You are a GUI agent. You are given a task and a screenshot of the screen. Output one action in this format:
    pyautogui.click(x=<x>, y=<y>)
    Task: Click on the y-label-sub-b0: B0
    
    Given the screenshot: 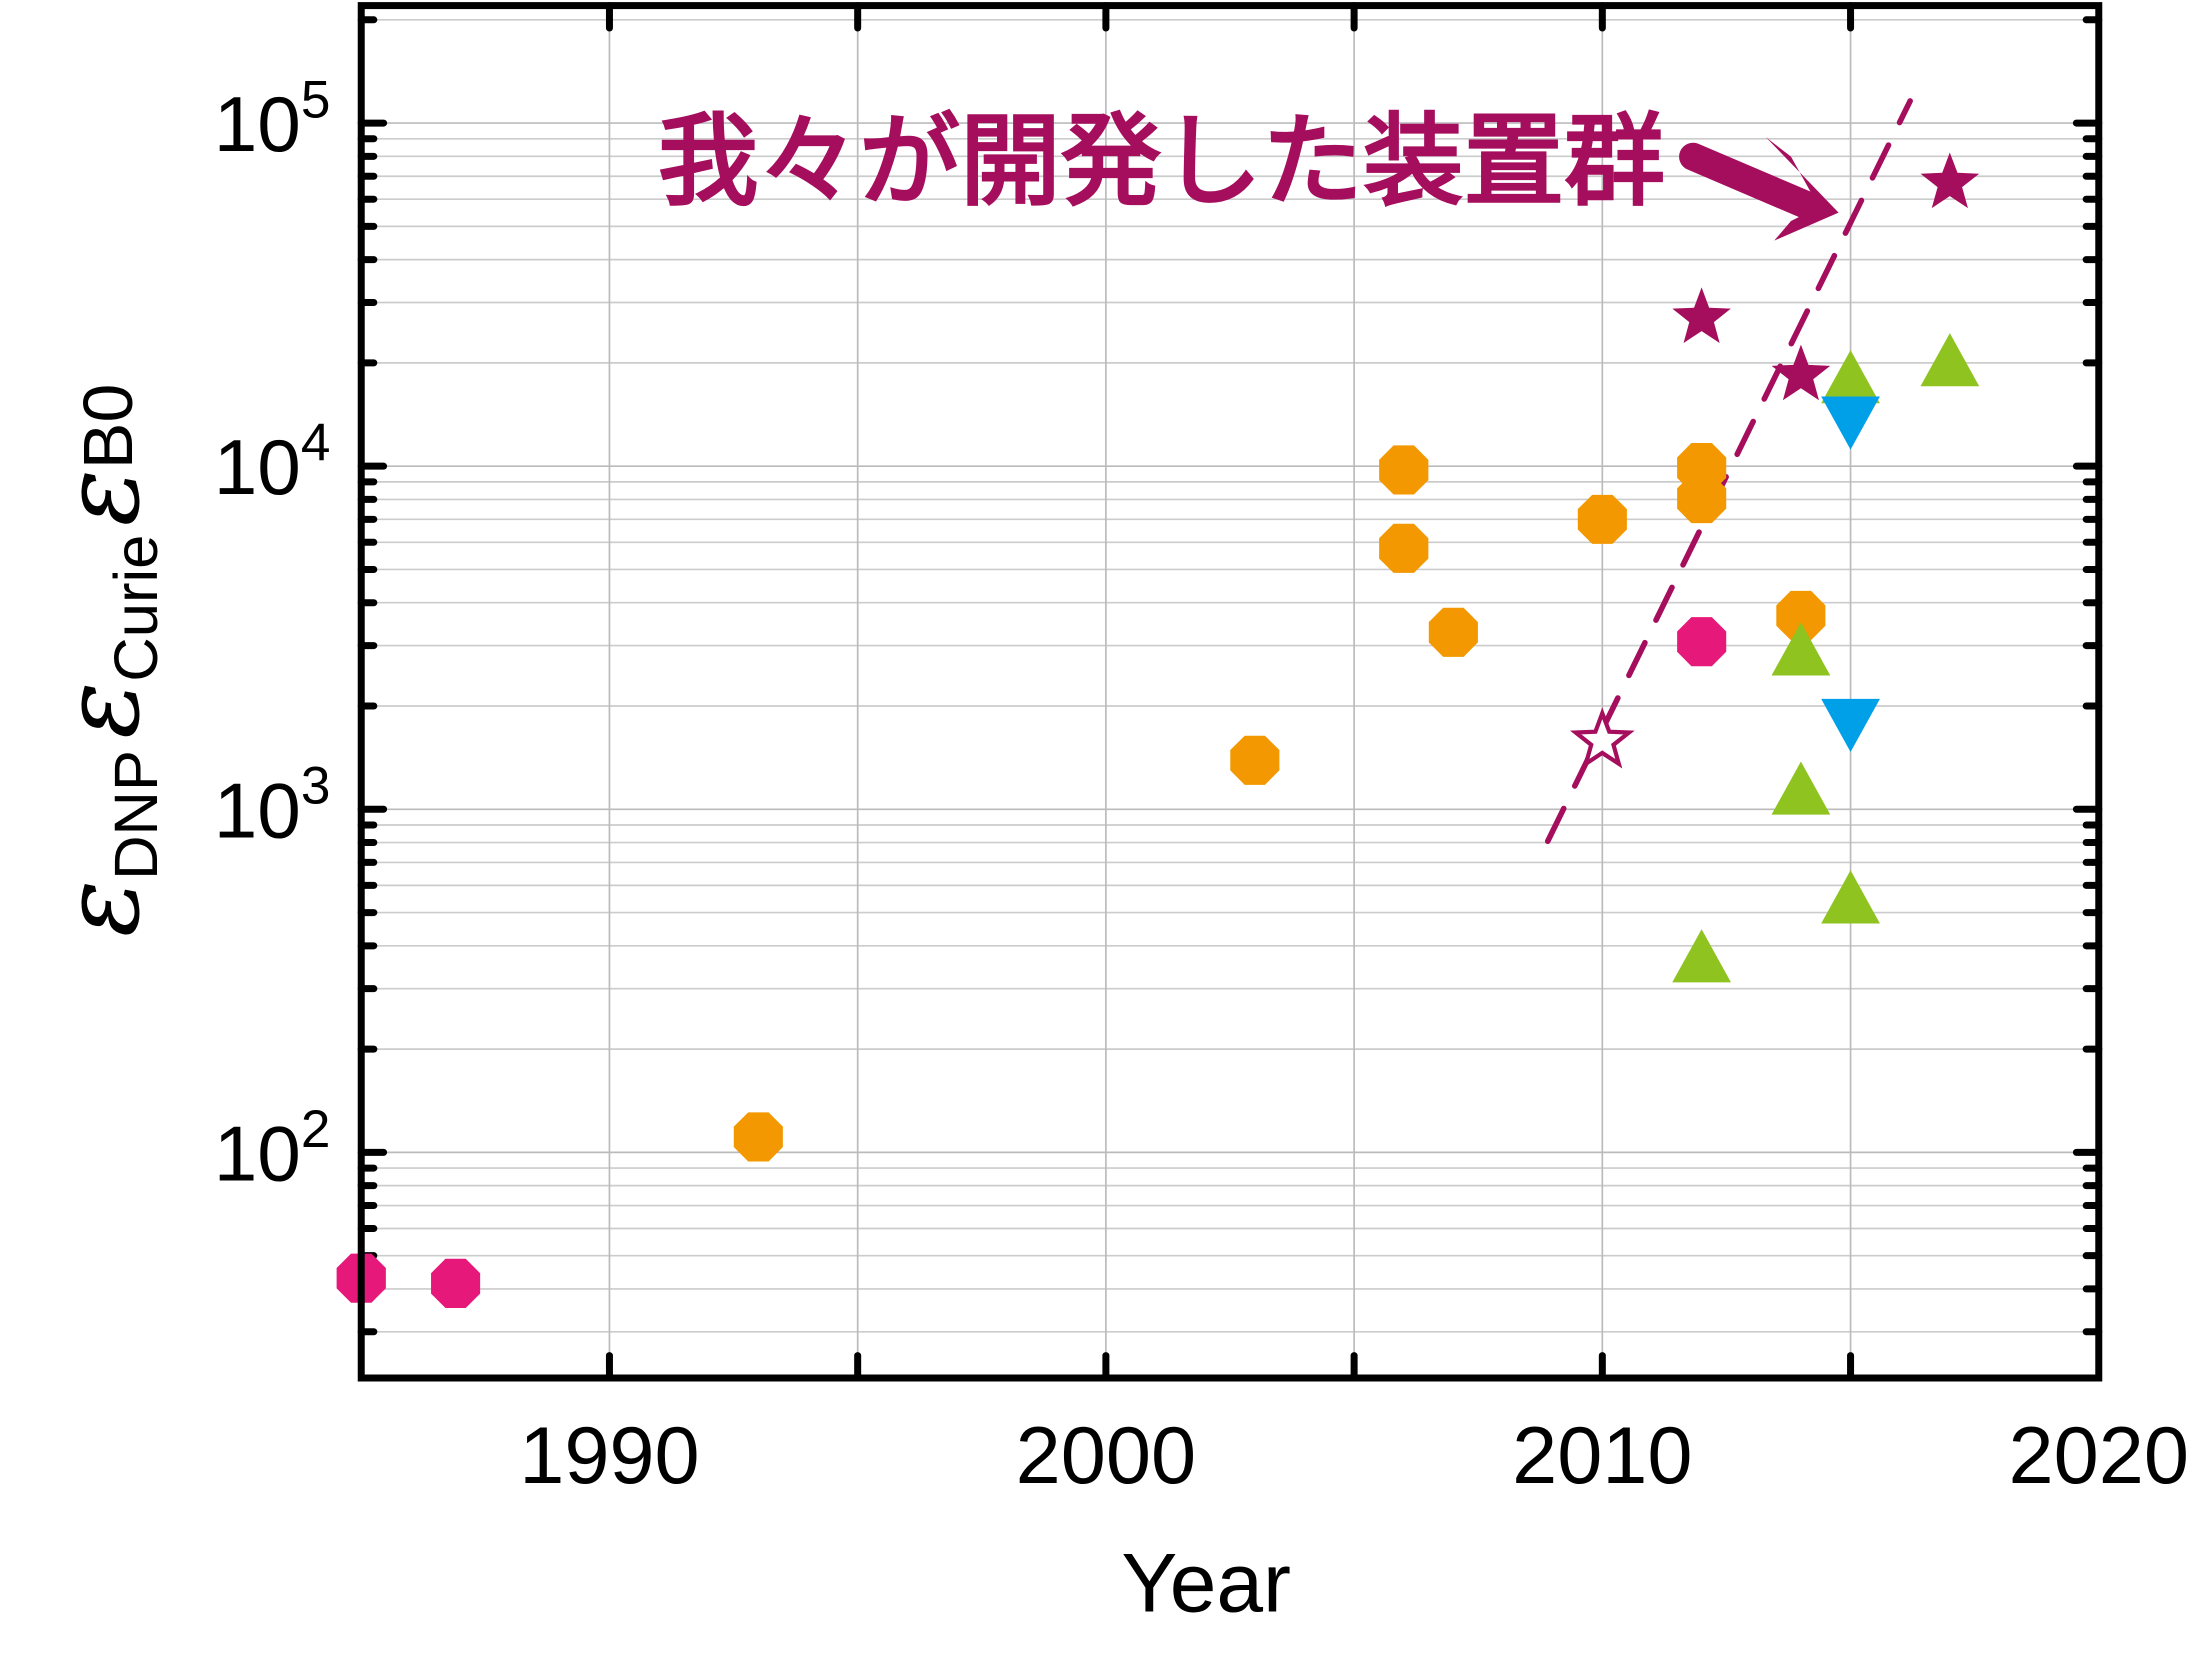 What is the action you would take?
    pyautogui.click(x=108, y=427)
    